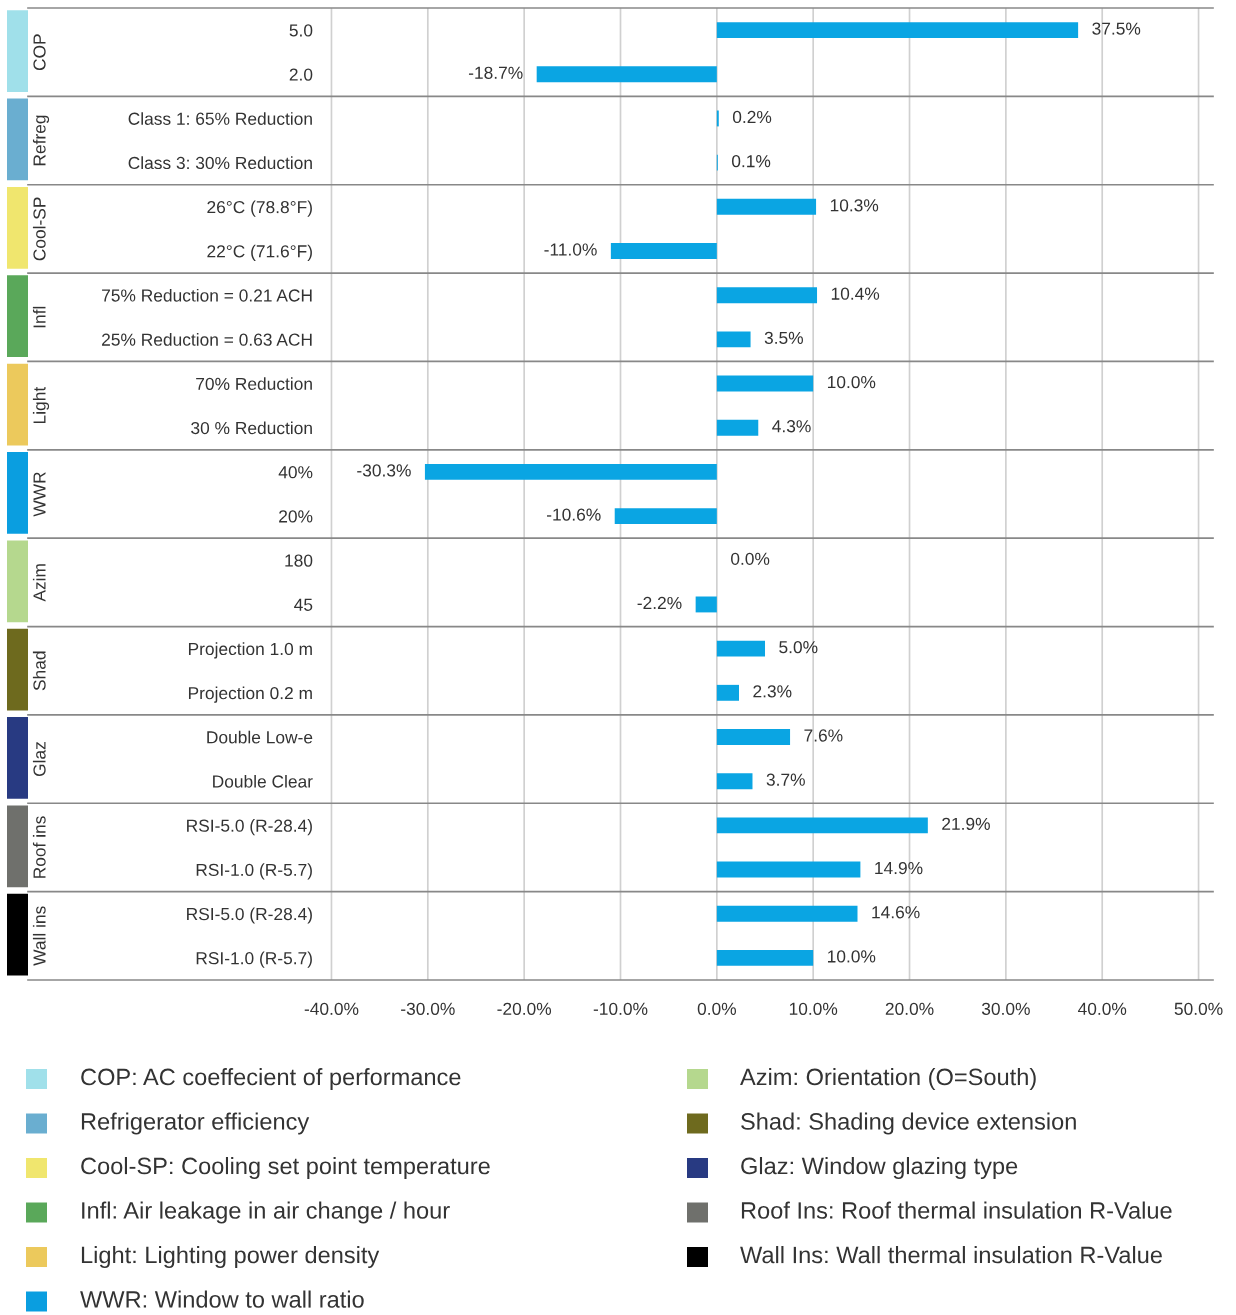  What do you see at coordinates (879, 1168) in the screenshot?
I see `text: Glaz: Window glazing type` at bounding box center [879, 1168].